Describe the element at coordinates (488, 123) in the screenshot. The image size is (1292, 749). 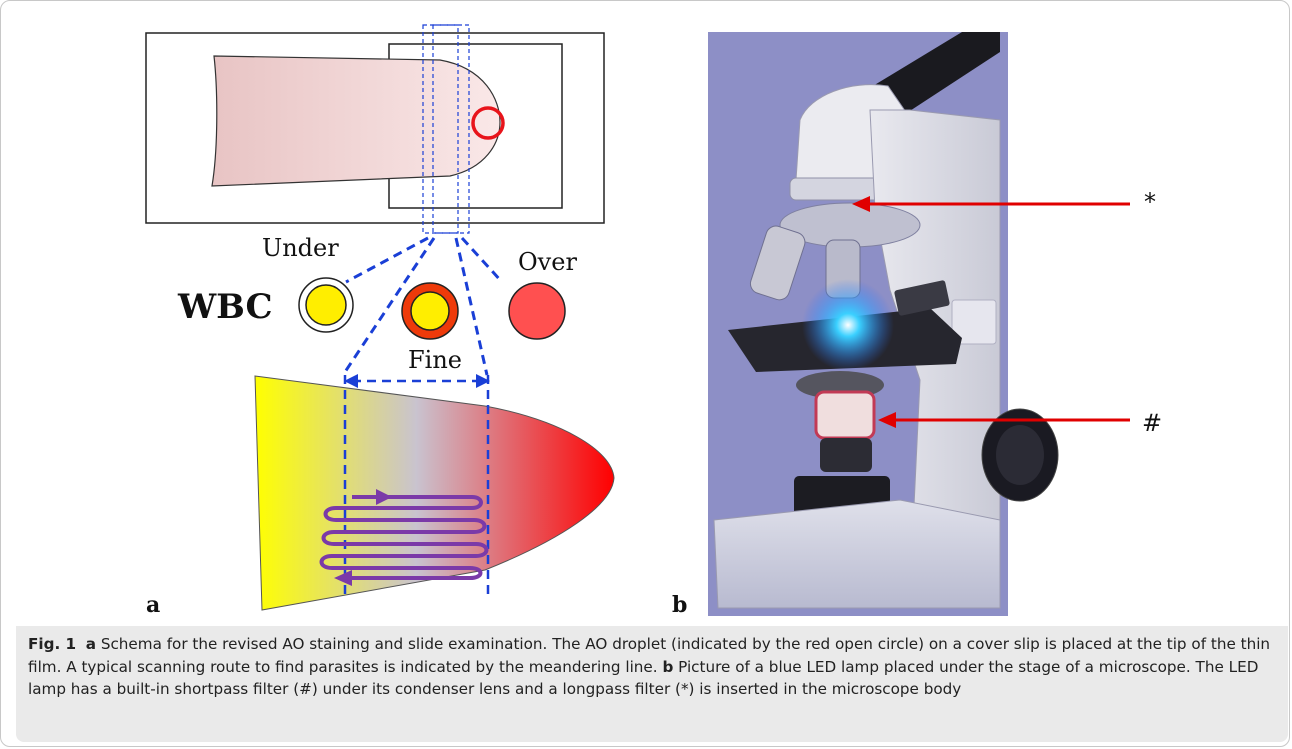
I see `ao-droplet-circle` at that location.